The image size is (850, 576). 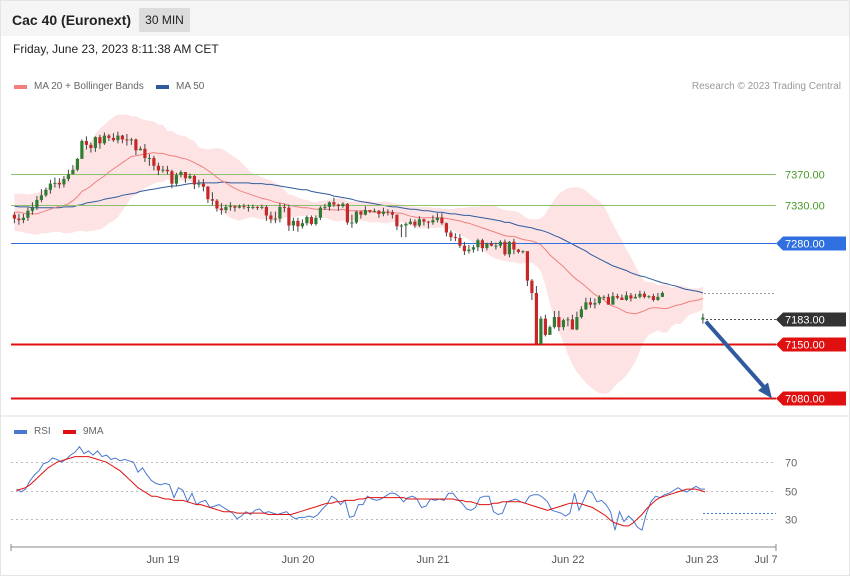 I want to click on x-tick-label-5: Jul 7, so click(x=765, y=560).